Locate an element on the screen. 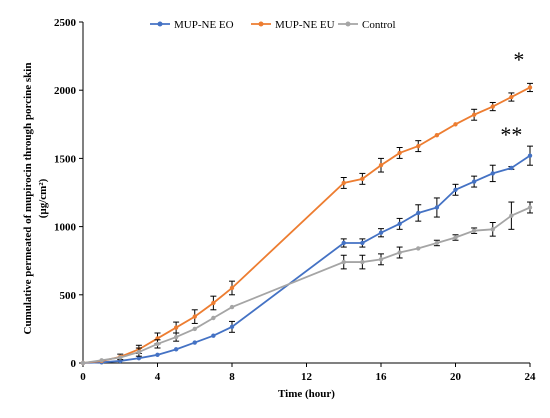  x-tick-label: 24 is located at coordinates (531, 377).